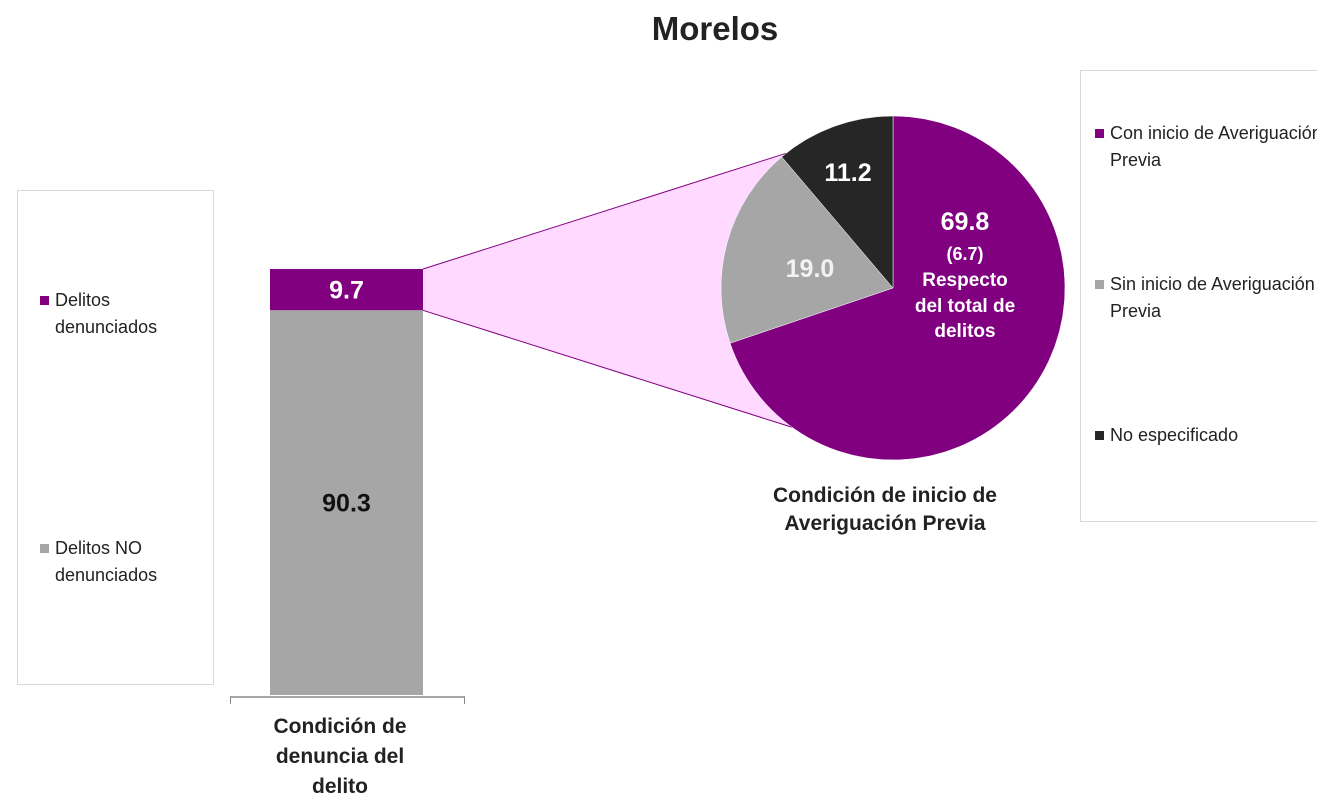 The width and height of the screenshot is (1317, 800). What do you see at coordinates (965, 254) in the screenshot?
I see `annotation: (6.7)` at bounding box center [965, 254].